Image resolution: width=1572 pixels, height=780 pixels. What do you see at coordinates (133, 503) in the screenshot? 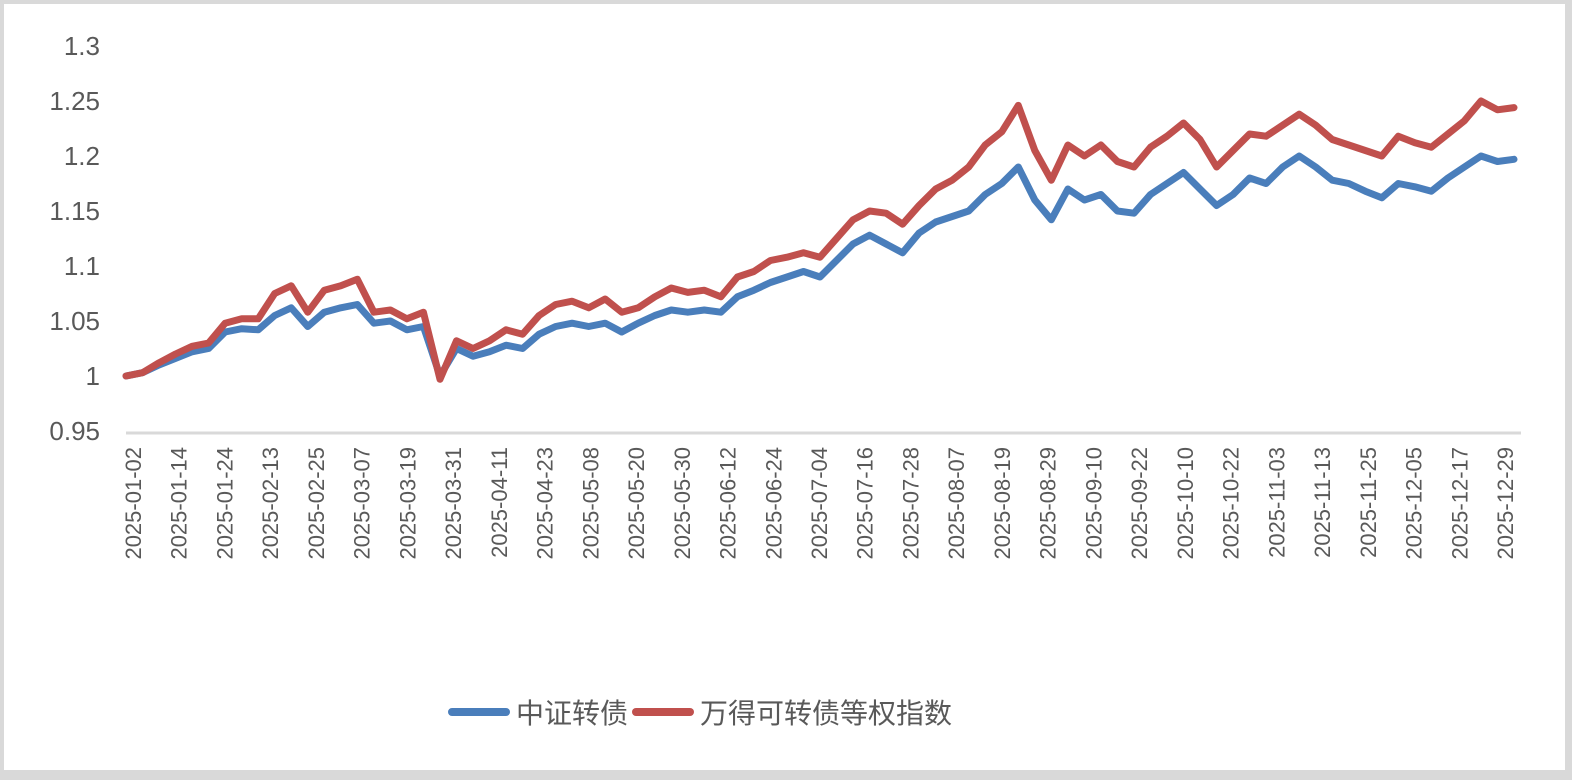
I see `x-tick-label: 2025-01-02` at bounding box center [133, 503].